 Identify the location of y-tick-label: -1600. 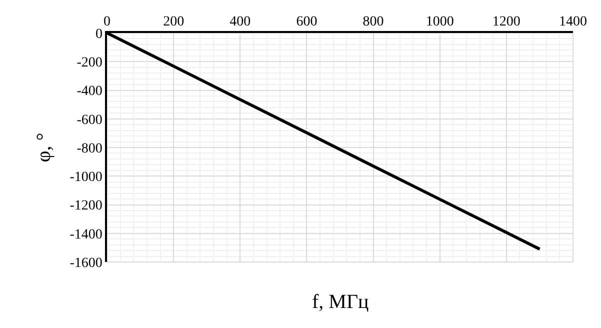
(86, 263).